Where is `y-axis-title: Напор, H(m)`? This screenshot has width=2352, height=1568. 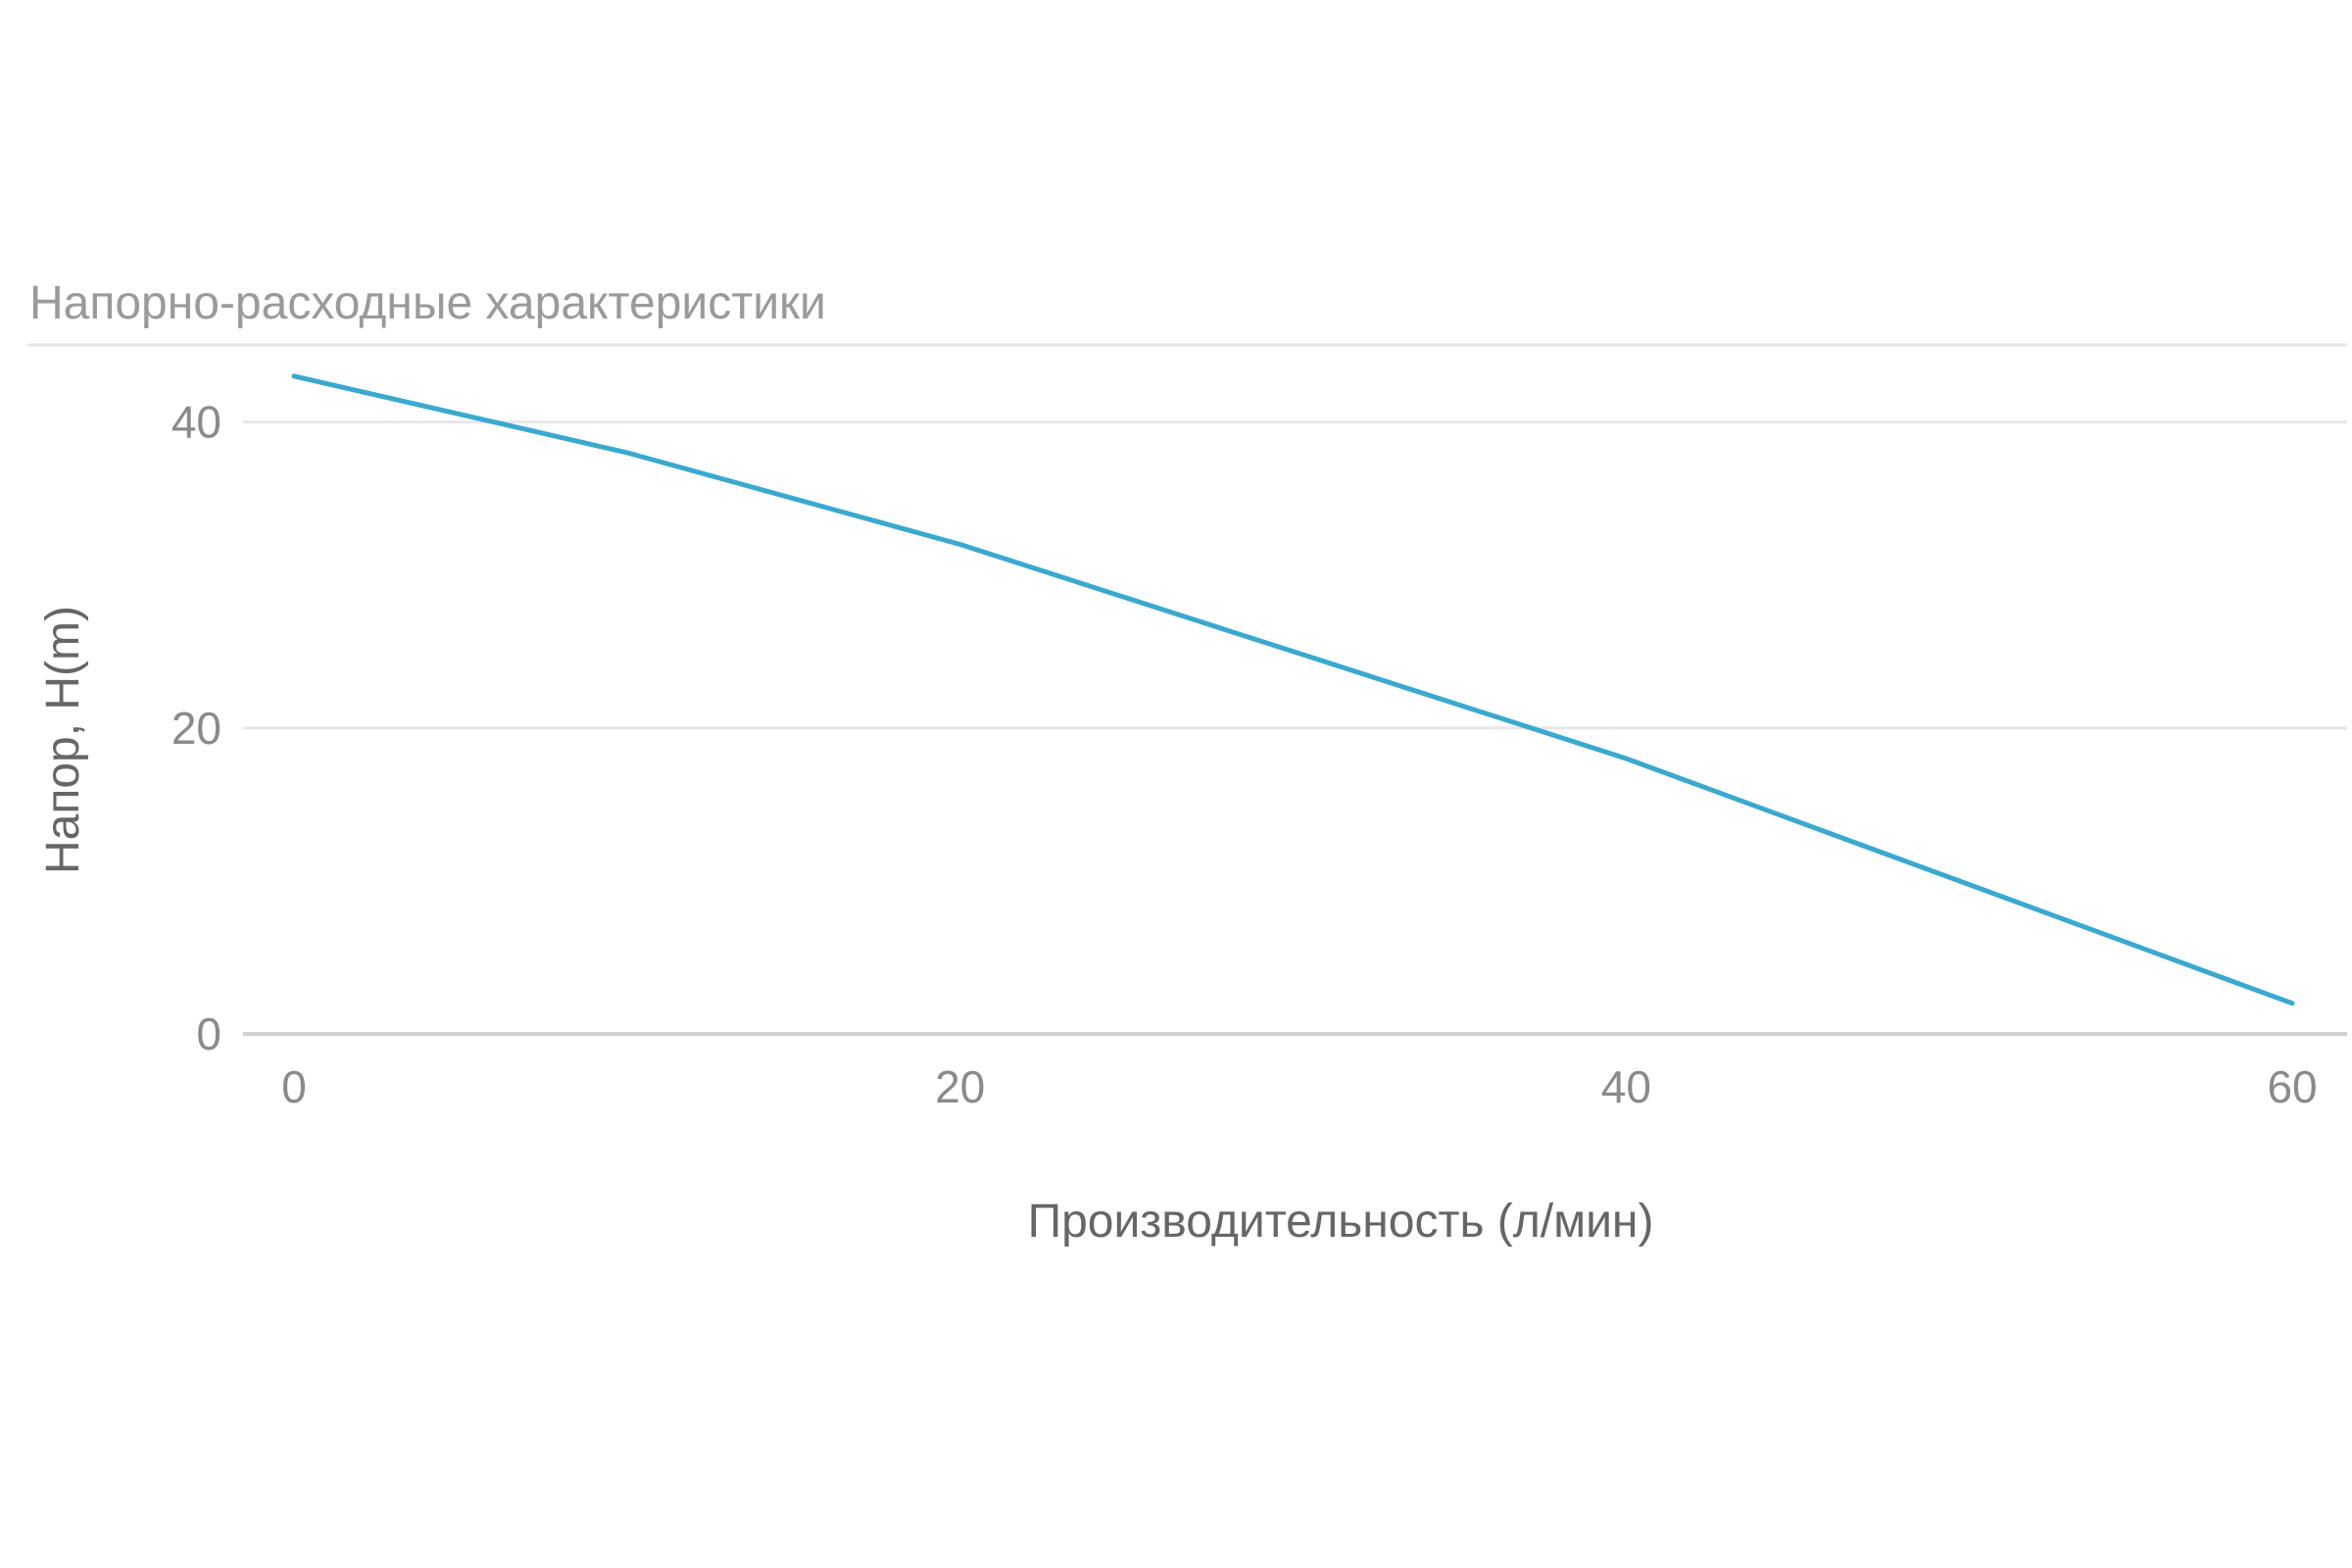 y-axis-title: Напор, H(m) is located at coordinates (63, 740).